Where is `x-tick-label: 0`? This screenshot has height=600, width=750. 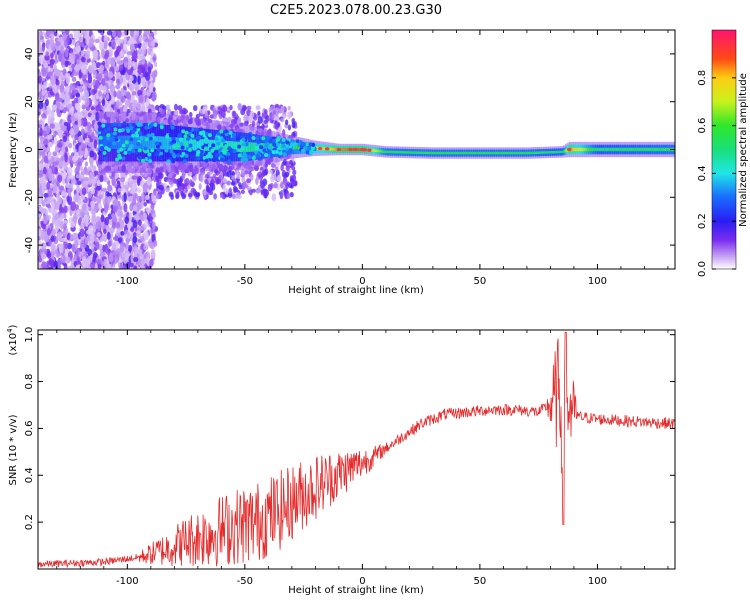 x-tick-label: 0 is located at coordinates (362, 581).